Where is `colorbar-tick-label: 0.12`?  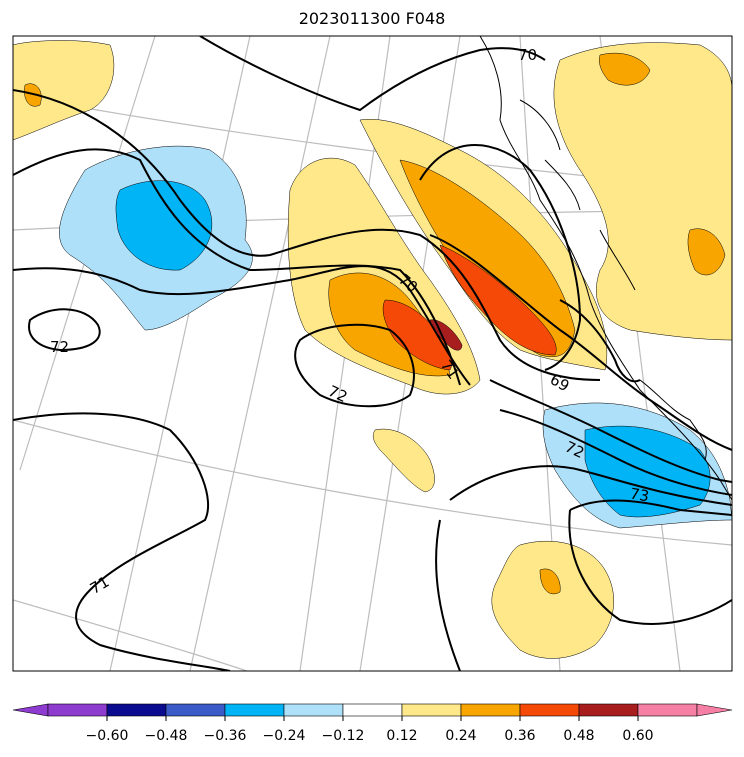 colorbar-tick-label: 0.12 is located at coordinates (402, 736).